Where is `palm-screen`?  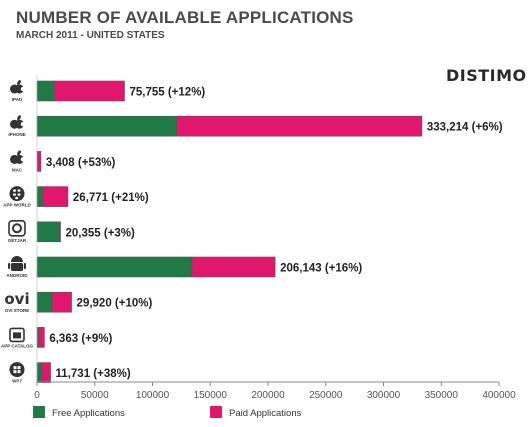
palm-screen is located at coordinates (17, 335).